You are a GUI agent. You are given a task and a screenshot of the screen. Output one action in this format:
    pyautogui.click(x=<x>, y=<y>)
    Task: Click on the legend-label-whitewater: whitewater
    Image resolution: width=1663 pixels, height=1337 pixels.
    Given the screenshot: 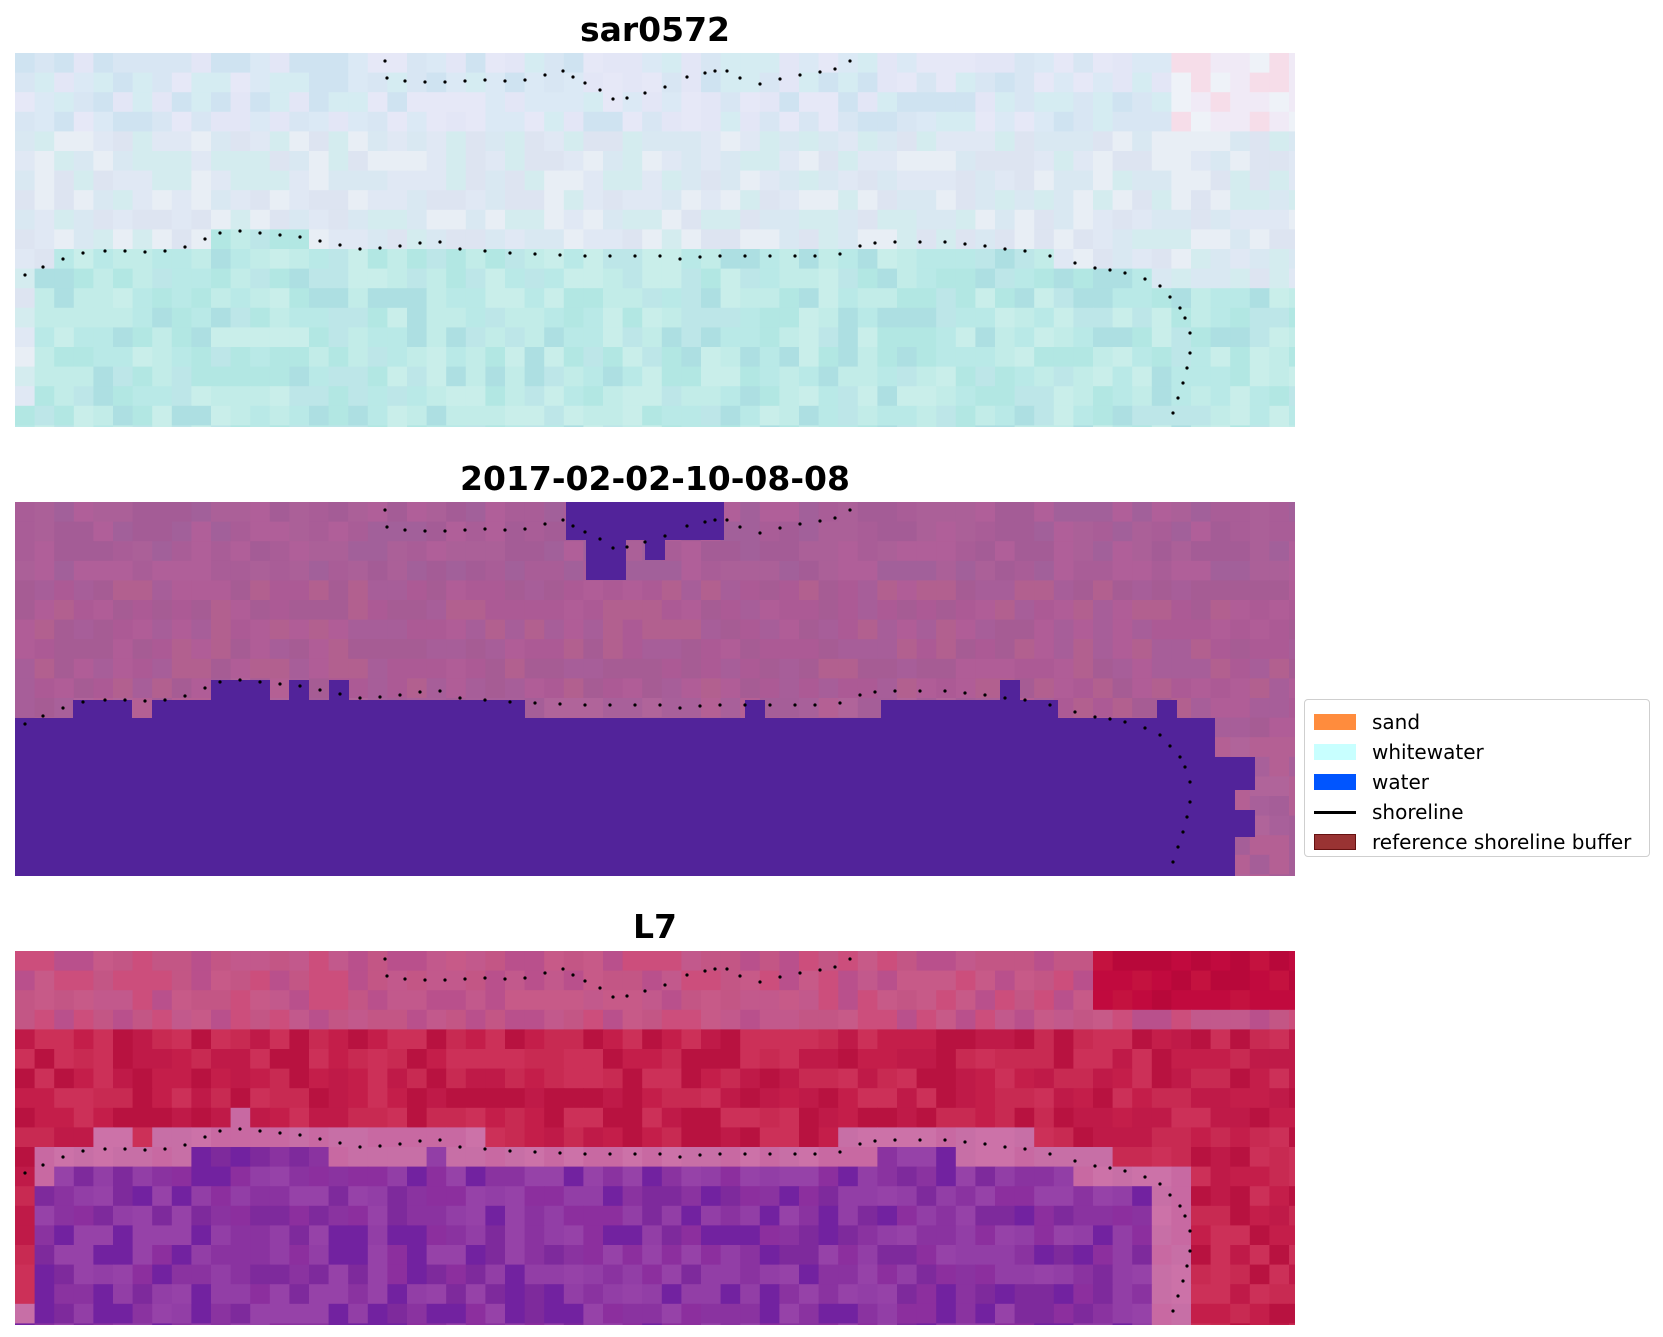 What is the action you would take?
    pyautogui.click(x=1428, y=752)
    